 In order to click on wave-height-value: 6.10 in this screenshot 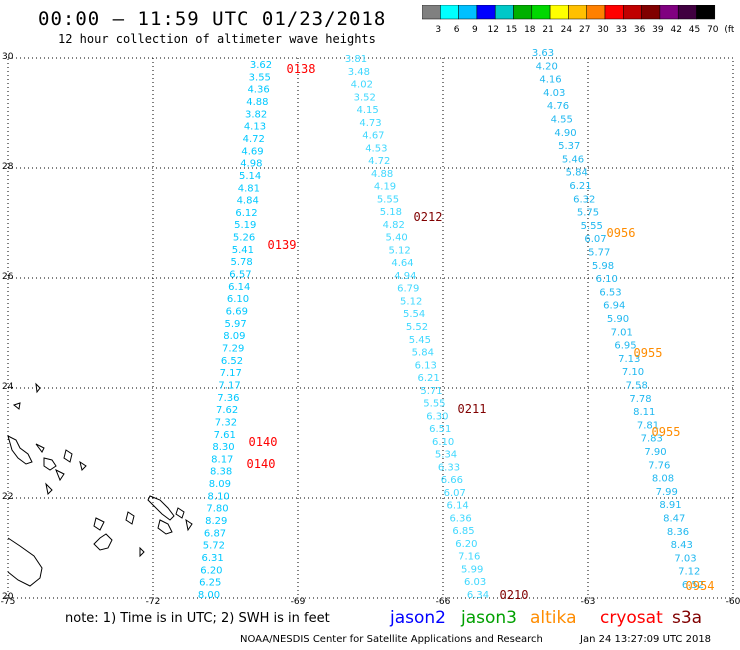, I will do `click(607, 279)`.